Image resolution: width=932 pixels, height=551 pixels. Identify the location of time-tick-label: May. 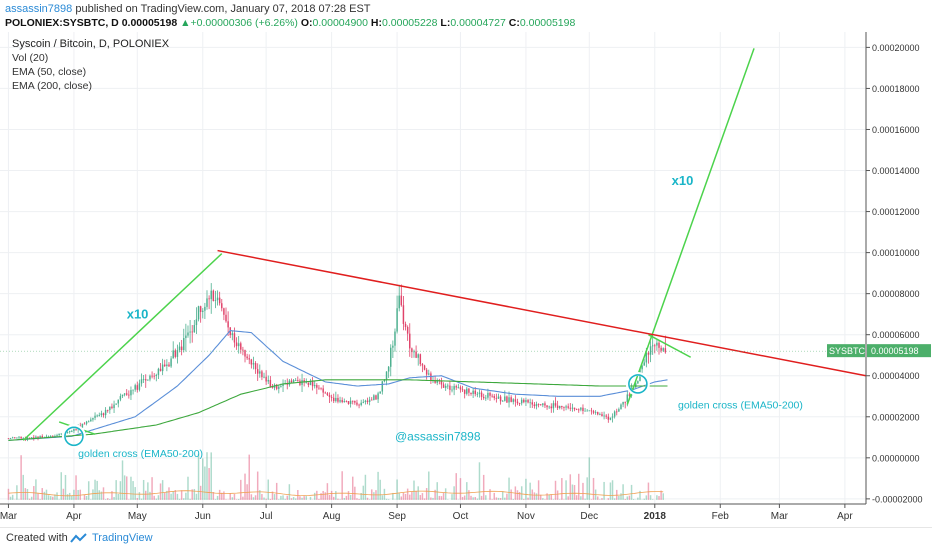
(137, 516).